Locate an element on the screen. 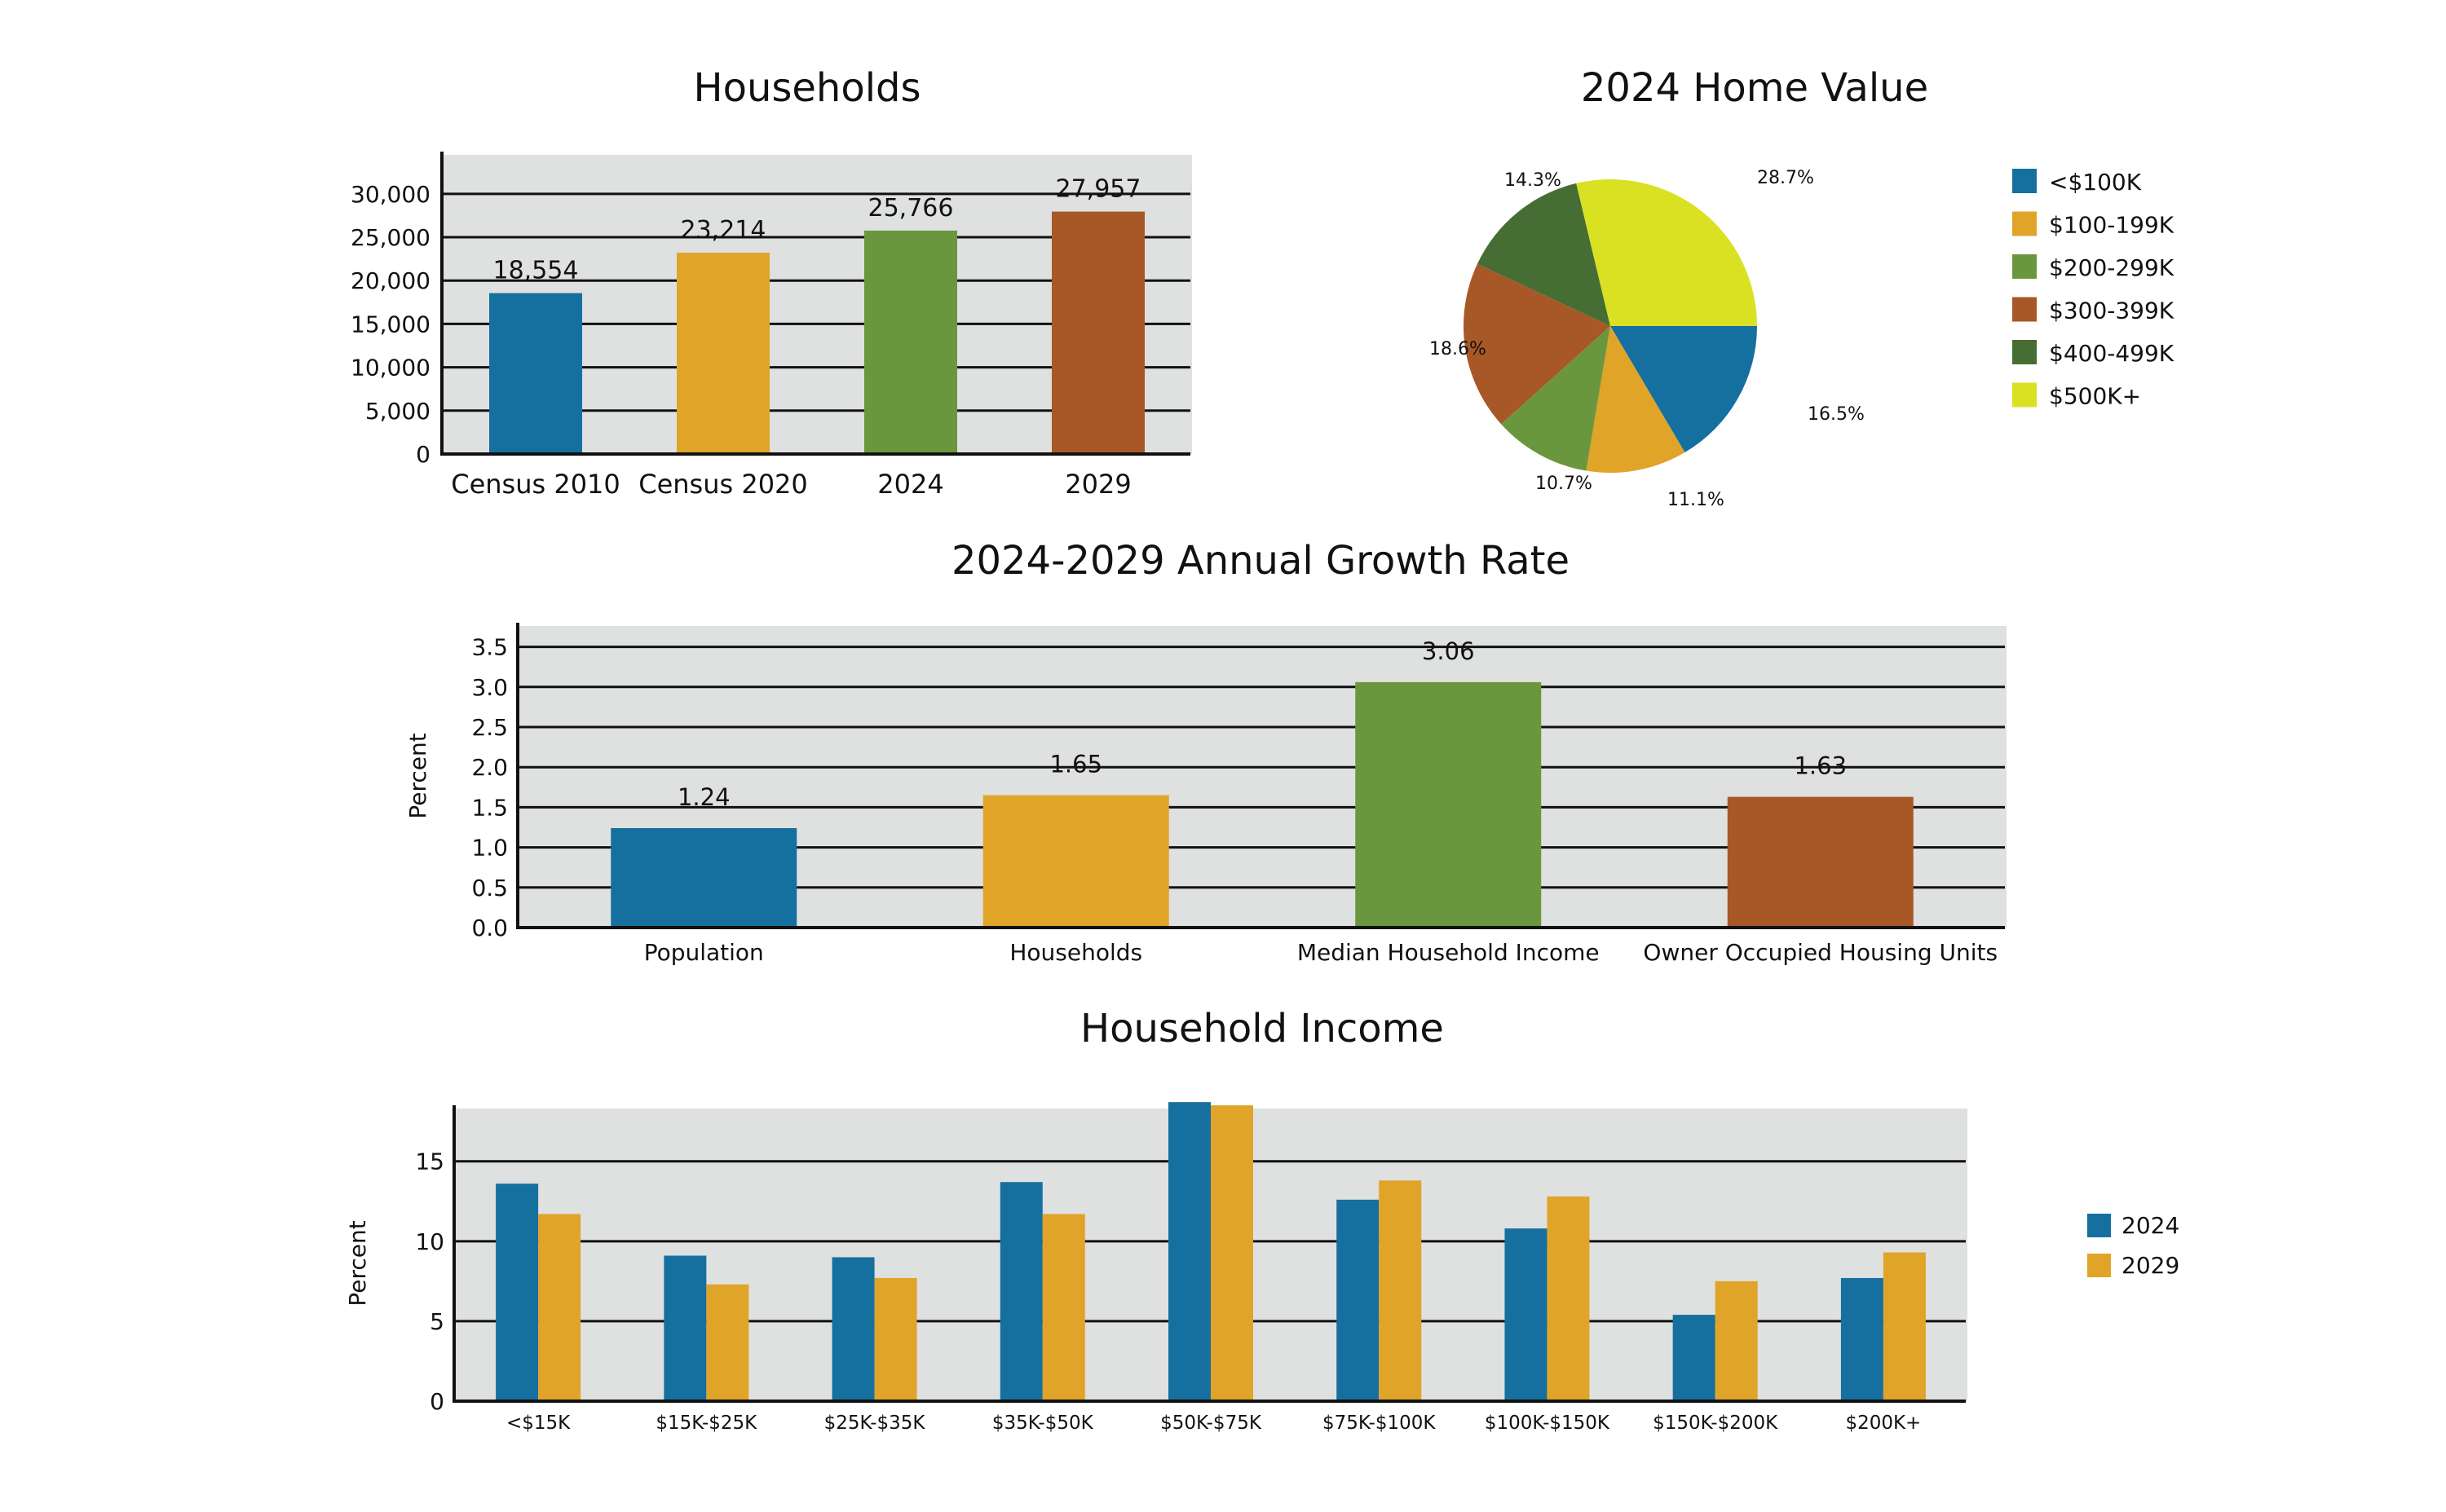 Image resolution: width=2446 pixels, height=1512 pixels. bar-value-label: 1.63 is located at coordinates (1820, 766).